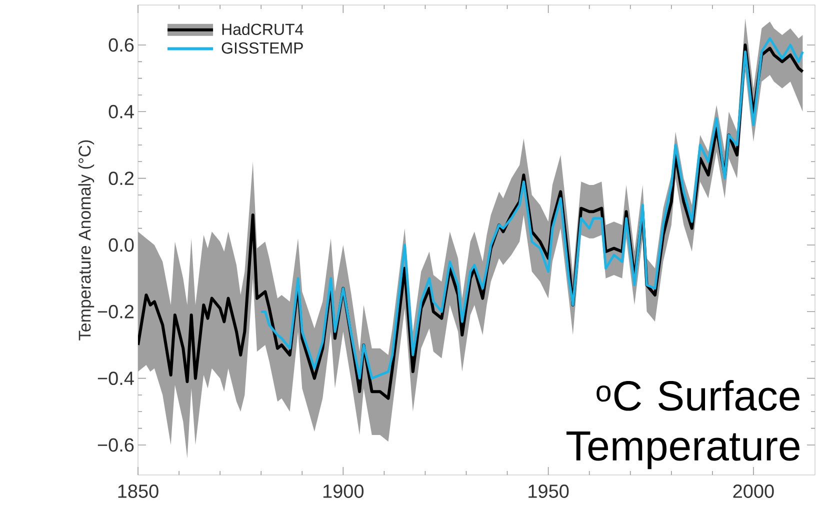 The height and width of the screenshot is (526, 833). I want to click on y-tick-label: −0.6, so click(116, 445).